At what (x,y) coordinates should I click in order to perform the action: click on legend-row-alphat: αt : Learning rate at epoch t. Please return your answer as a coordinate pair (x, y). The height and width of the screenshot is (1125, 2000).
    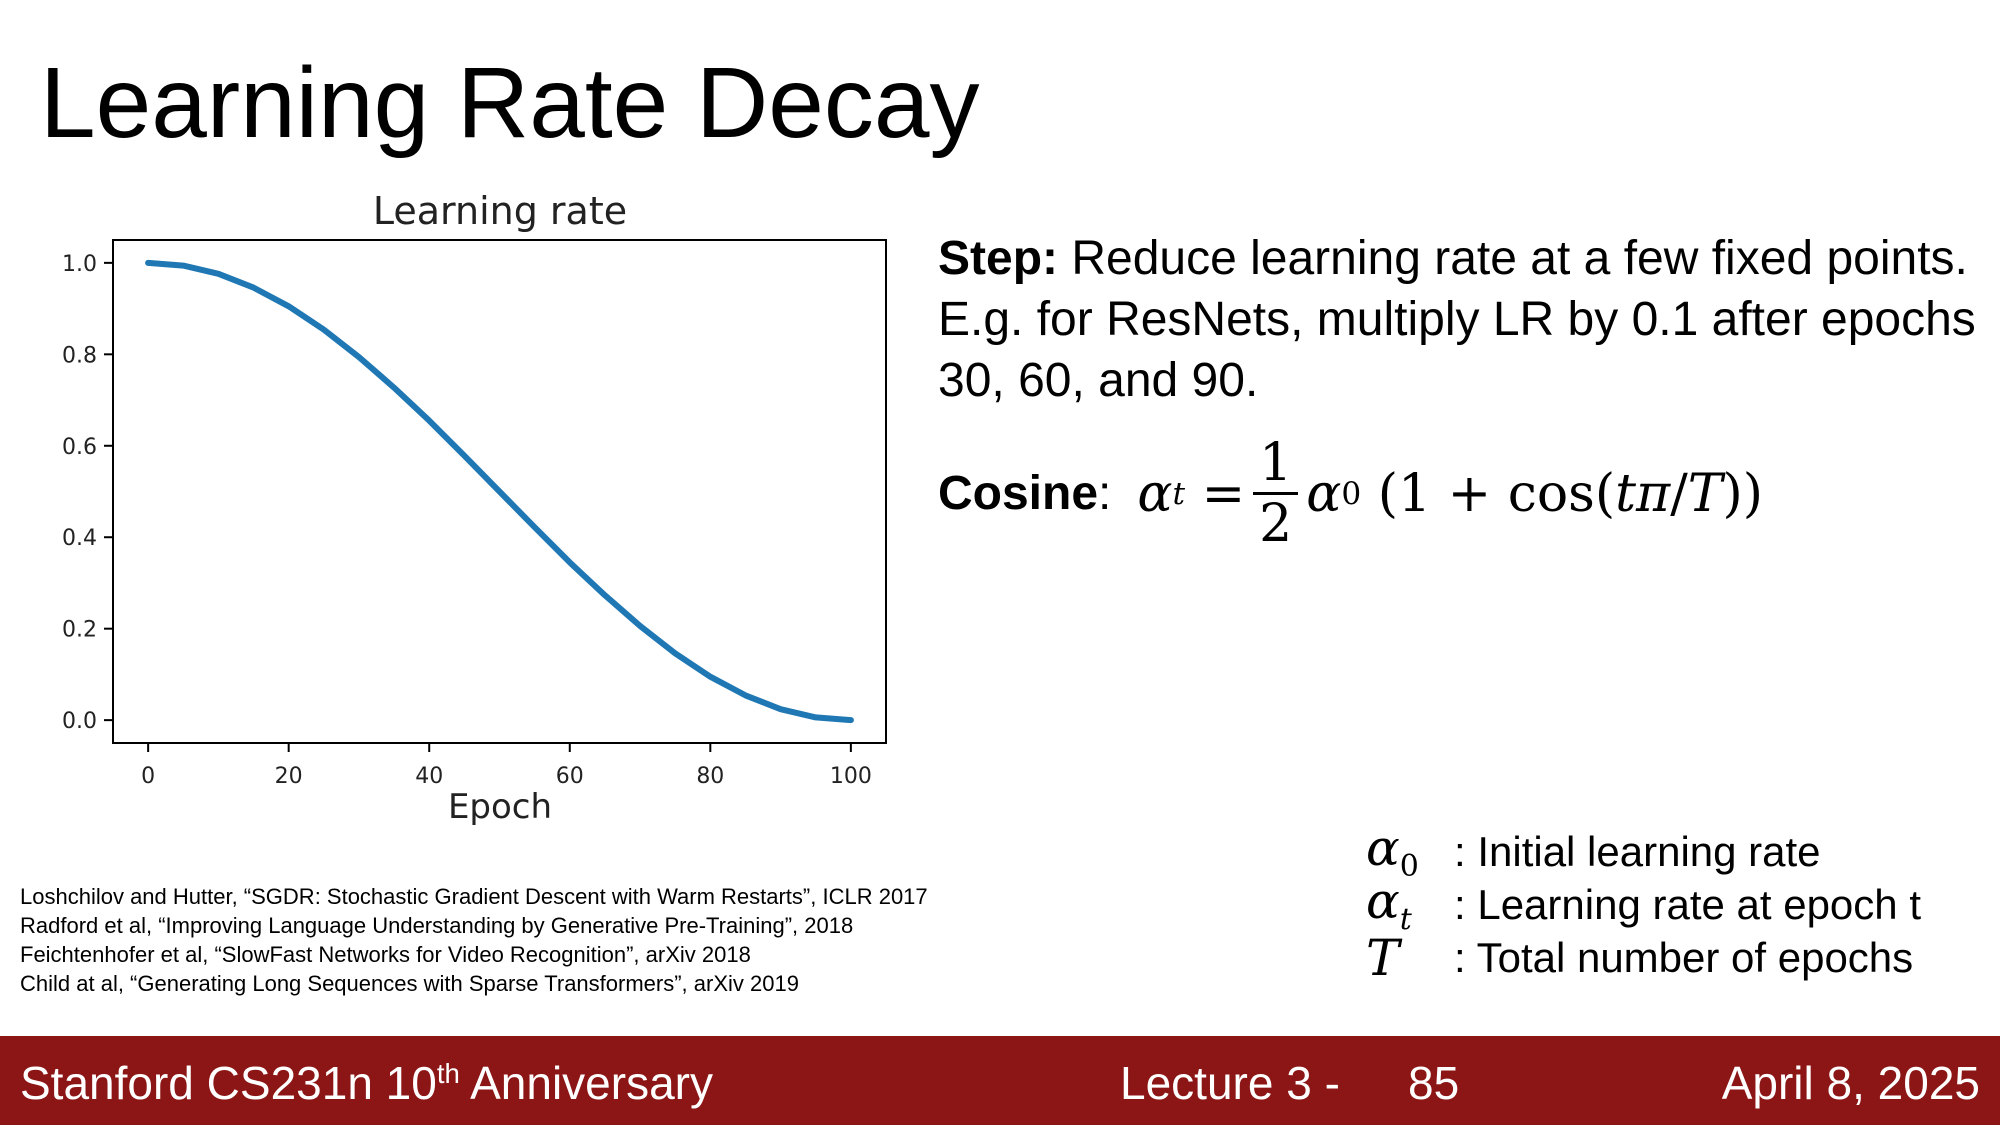
    Looking at the image, I should click on (1643, 904).